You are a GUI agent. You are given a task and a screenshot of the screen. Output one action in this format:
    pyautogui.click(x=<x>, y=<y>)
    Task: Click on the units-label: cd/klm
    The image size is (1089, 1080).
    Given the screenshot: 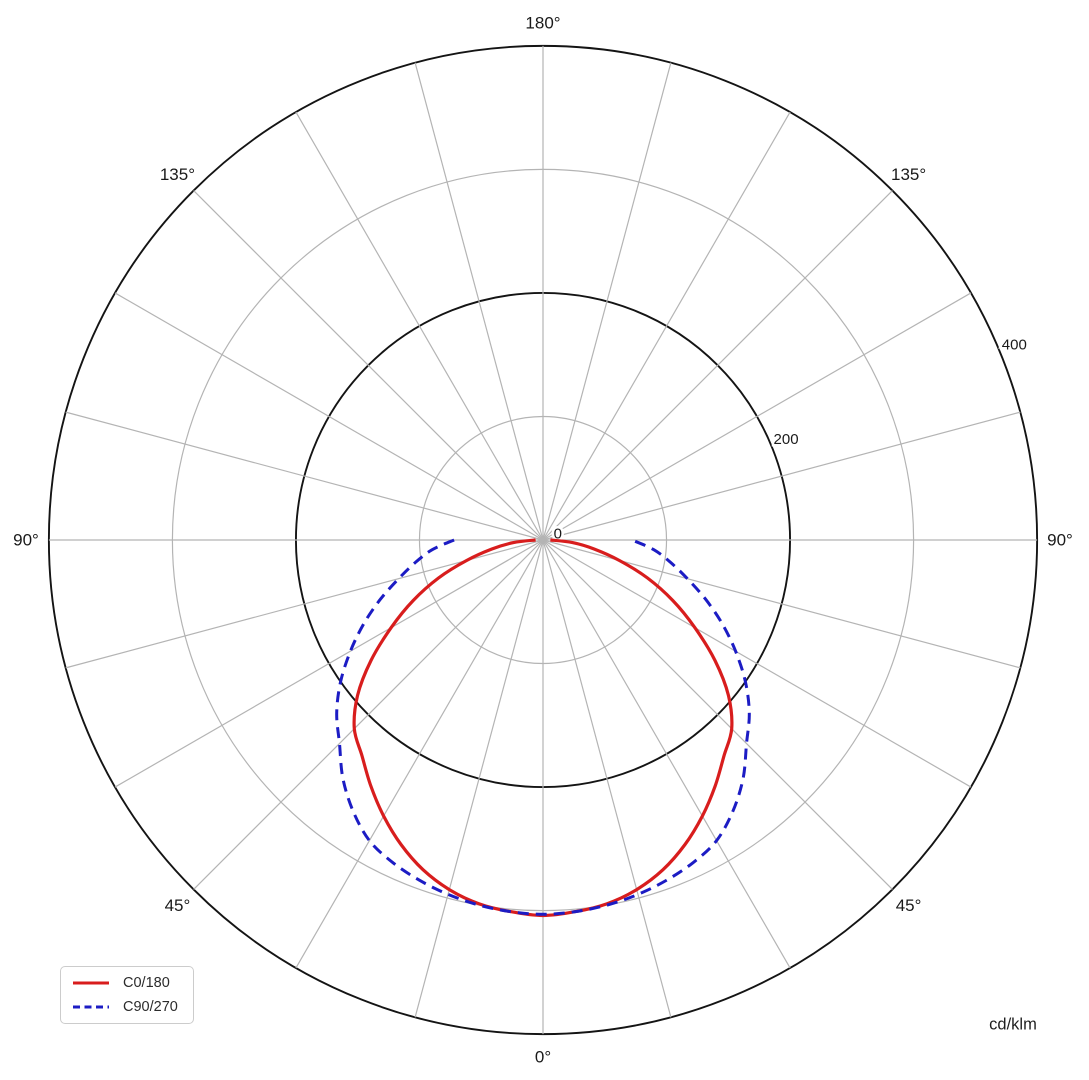 What is the action you would take?
    pyautogui.click(x=1013, y=1024)
    